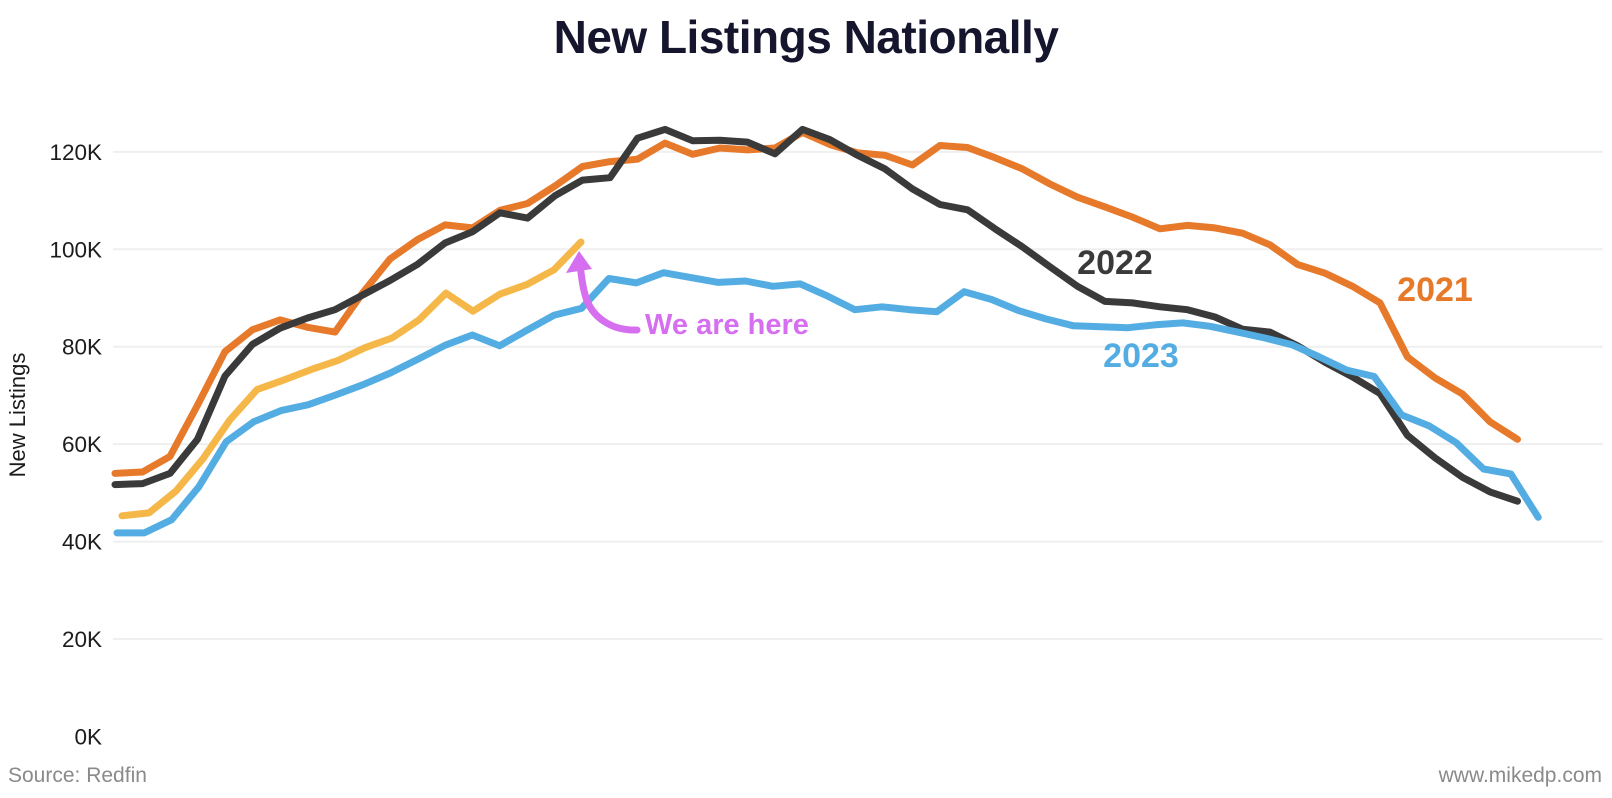  What do you see at coordinates (608, 296) in the screenshot?
I see `annotation-arrow` at bounding box center [608, 296].